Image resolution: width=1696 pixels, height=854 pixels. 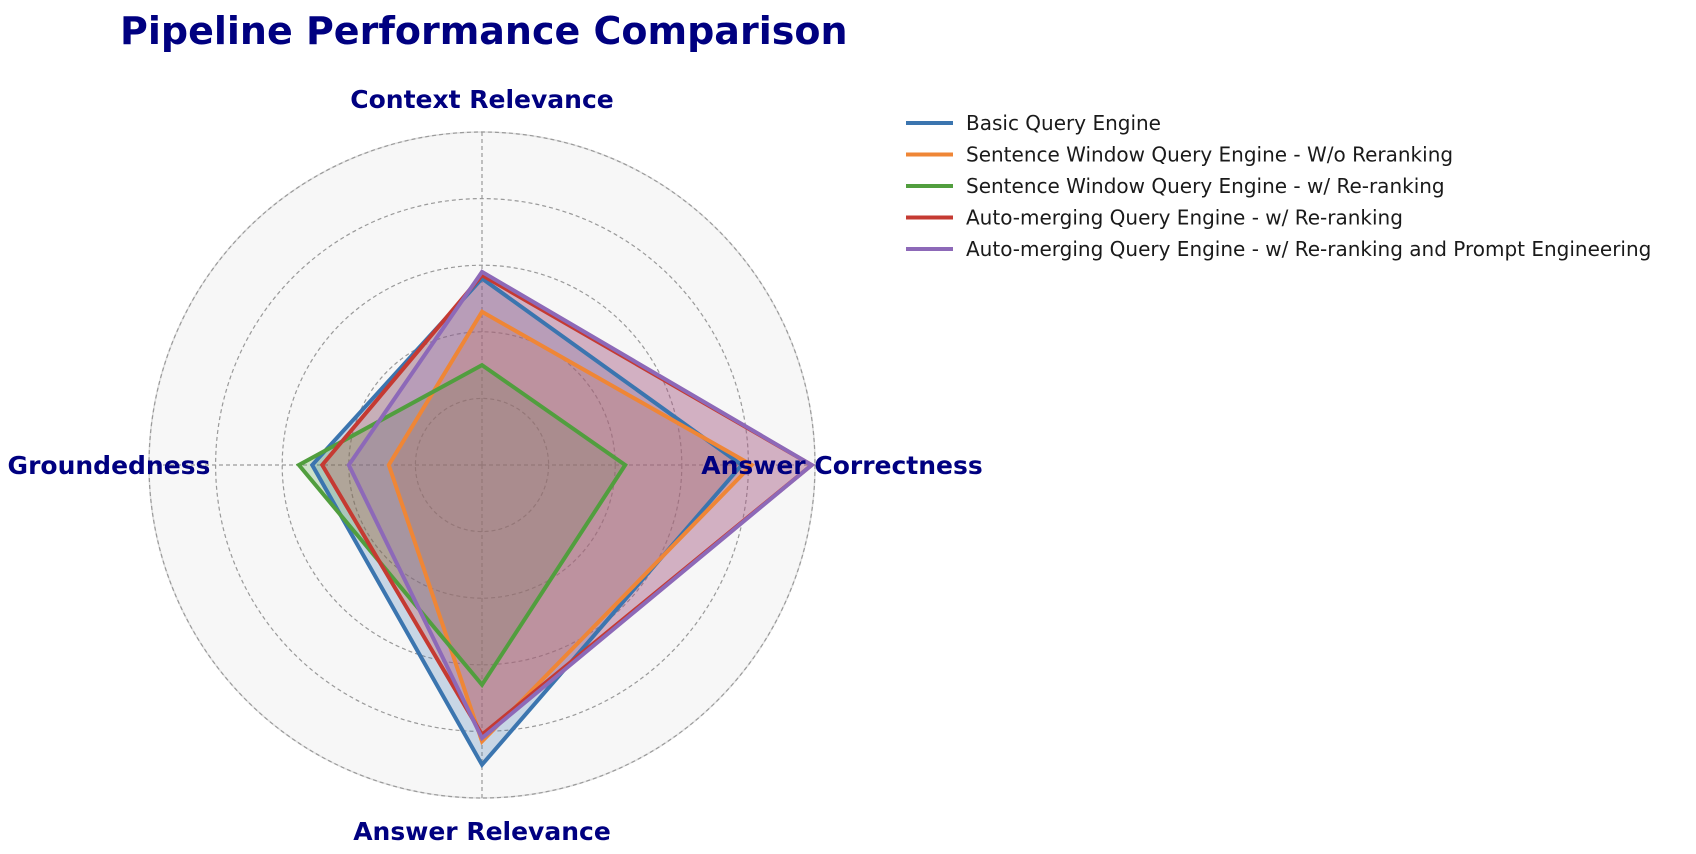 I want to click on axis-label-answer-correctness: Answer Correctness, so click(x=842, y=465).